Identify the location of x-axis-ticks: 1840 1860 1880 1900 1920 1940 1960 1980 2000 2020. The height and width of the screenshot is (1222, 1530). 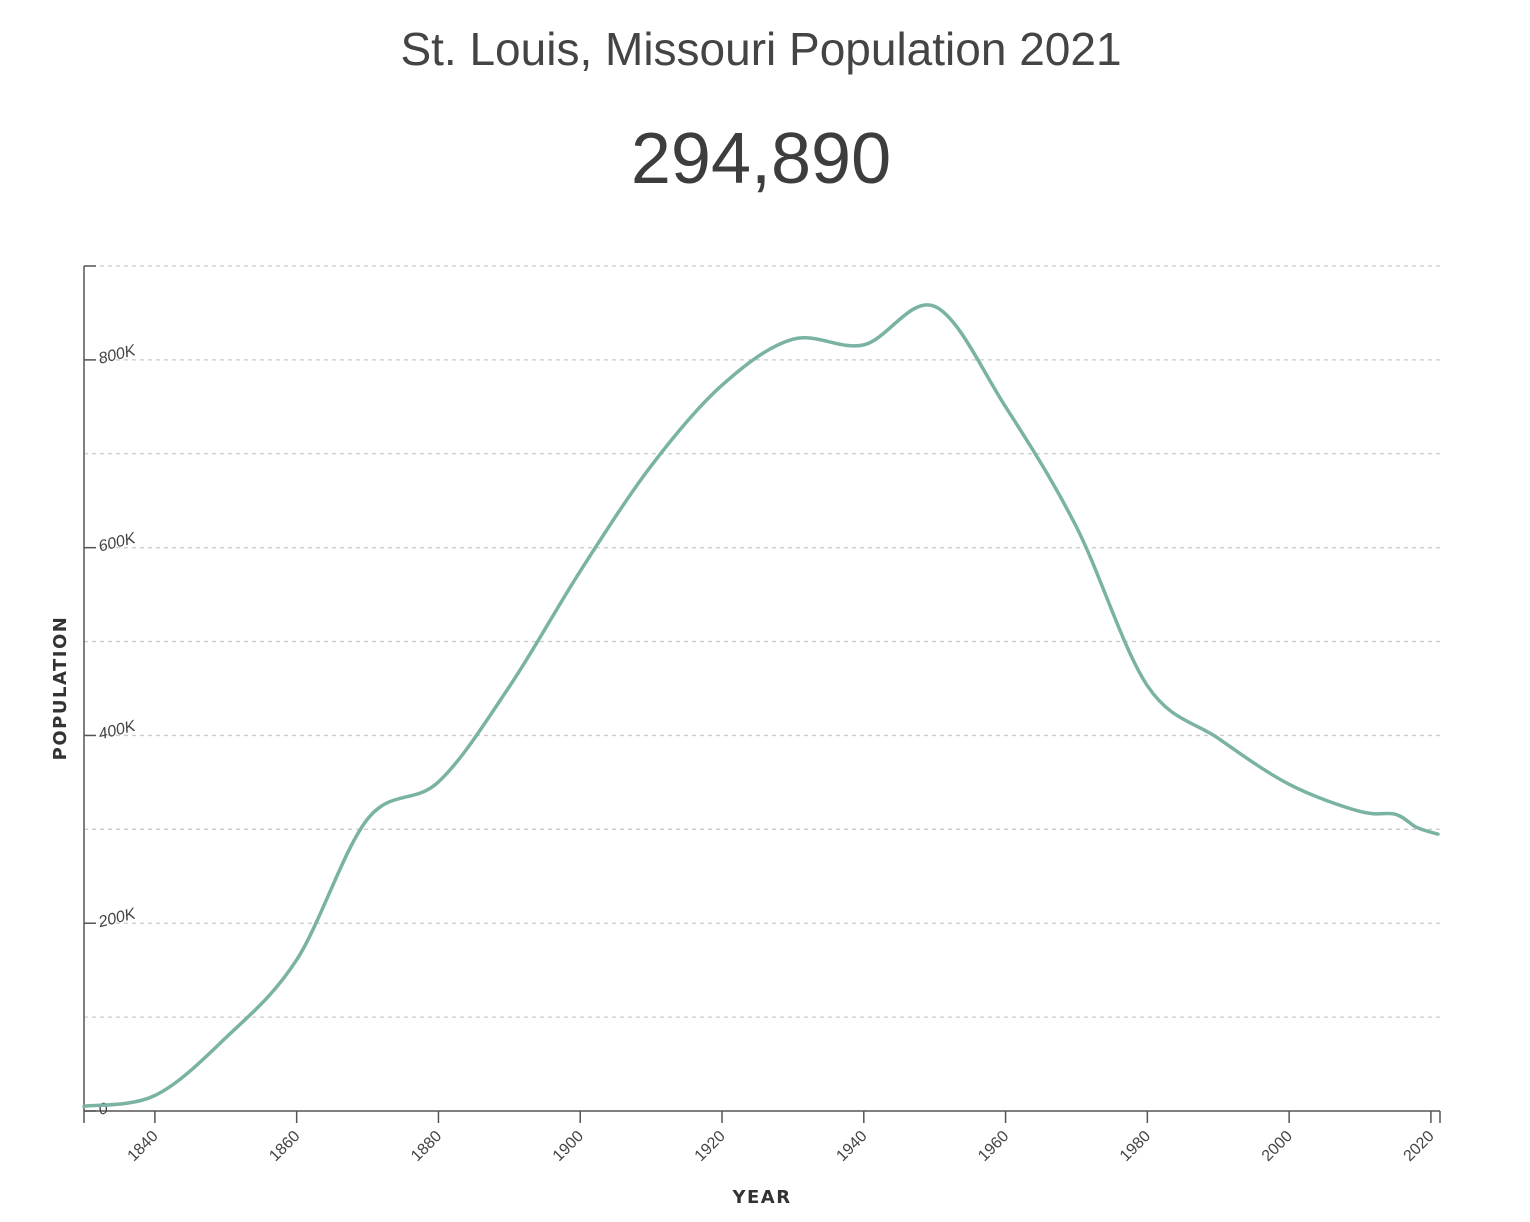
(781, 1138).